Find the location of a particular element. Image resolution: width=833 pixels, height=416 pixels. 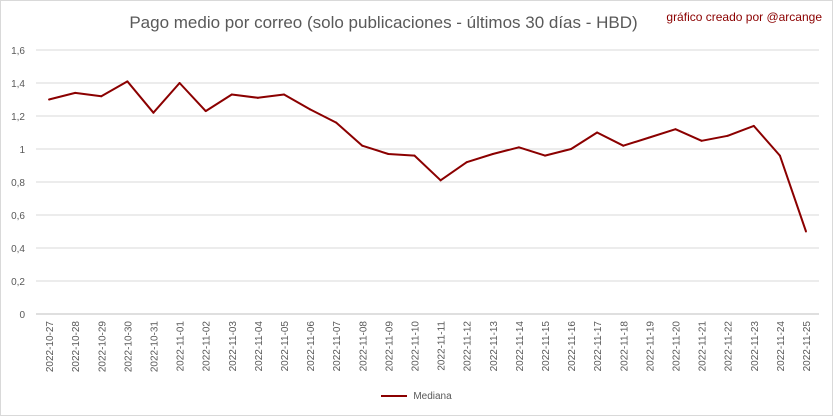

x-tick-label: 2022-10-27 is located at coordinates (50, 347).